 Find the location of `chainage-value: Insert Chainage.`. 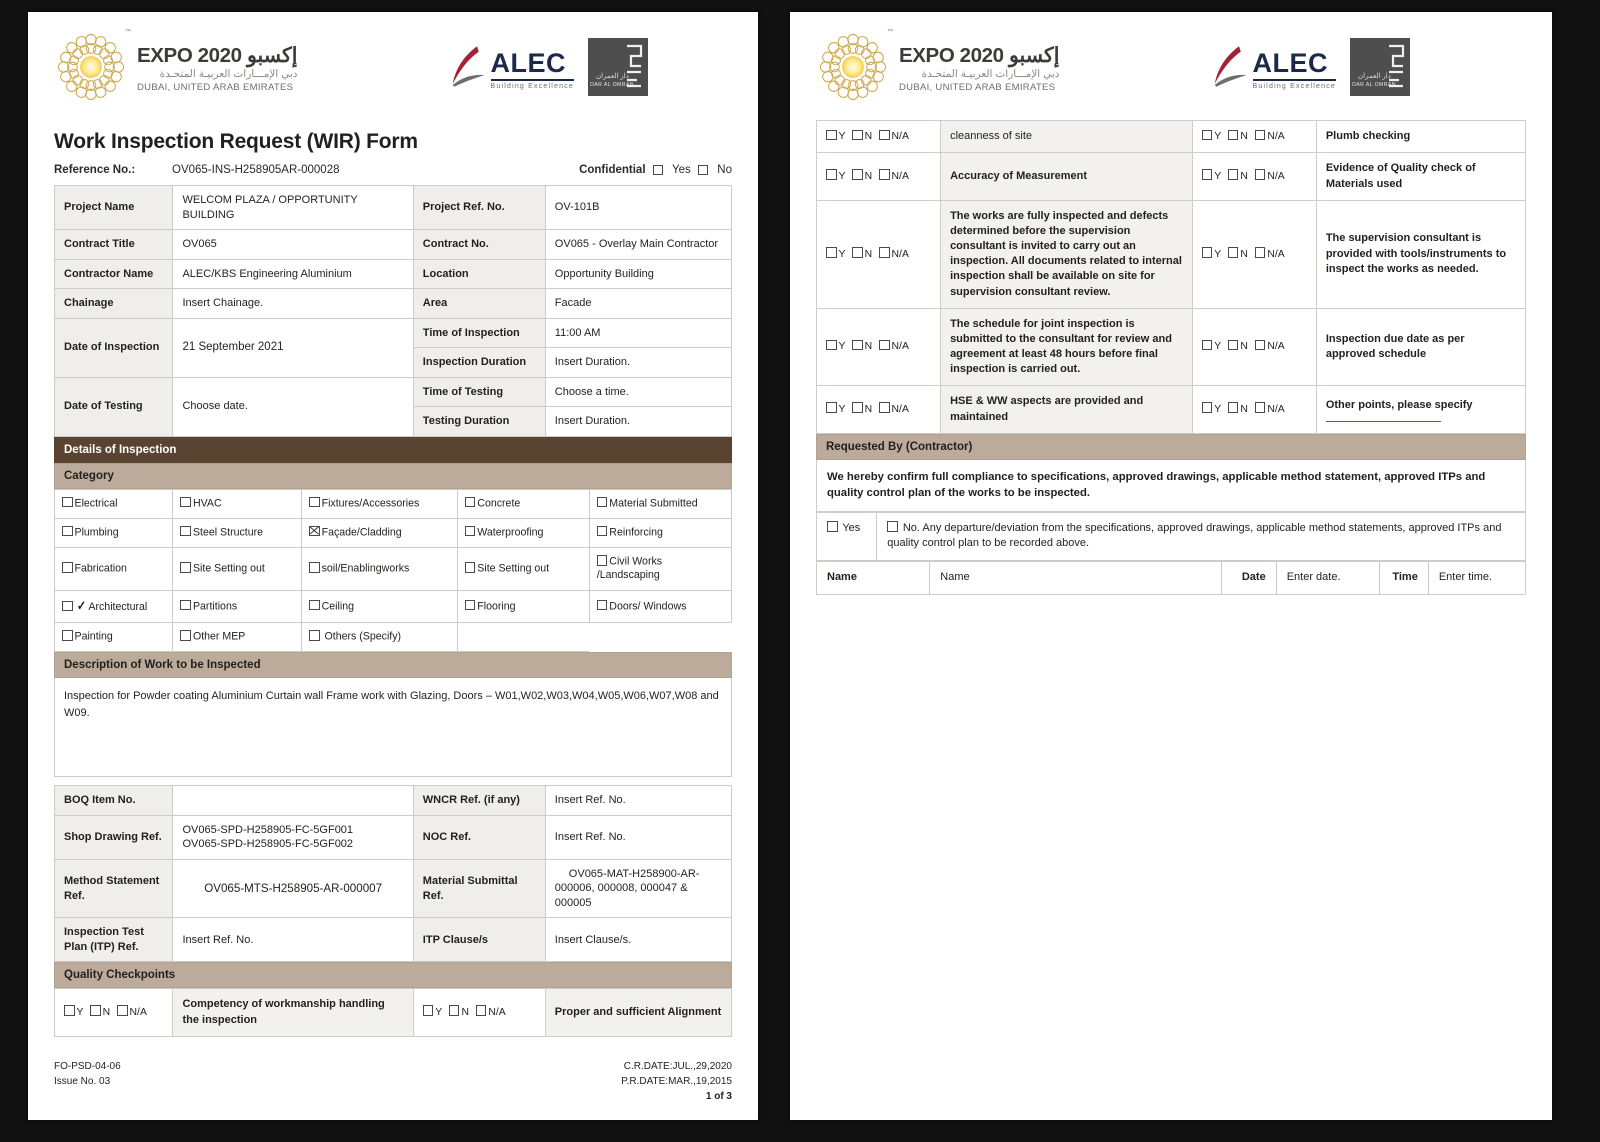

chainage-value: Insert Chainage. is located at coordinates (293, 303).